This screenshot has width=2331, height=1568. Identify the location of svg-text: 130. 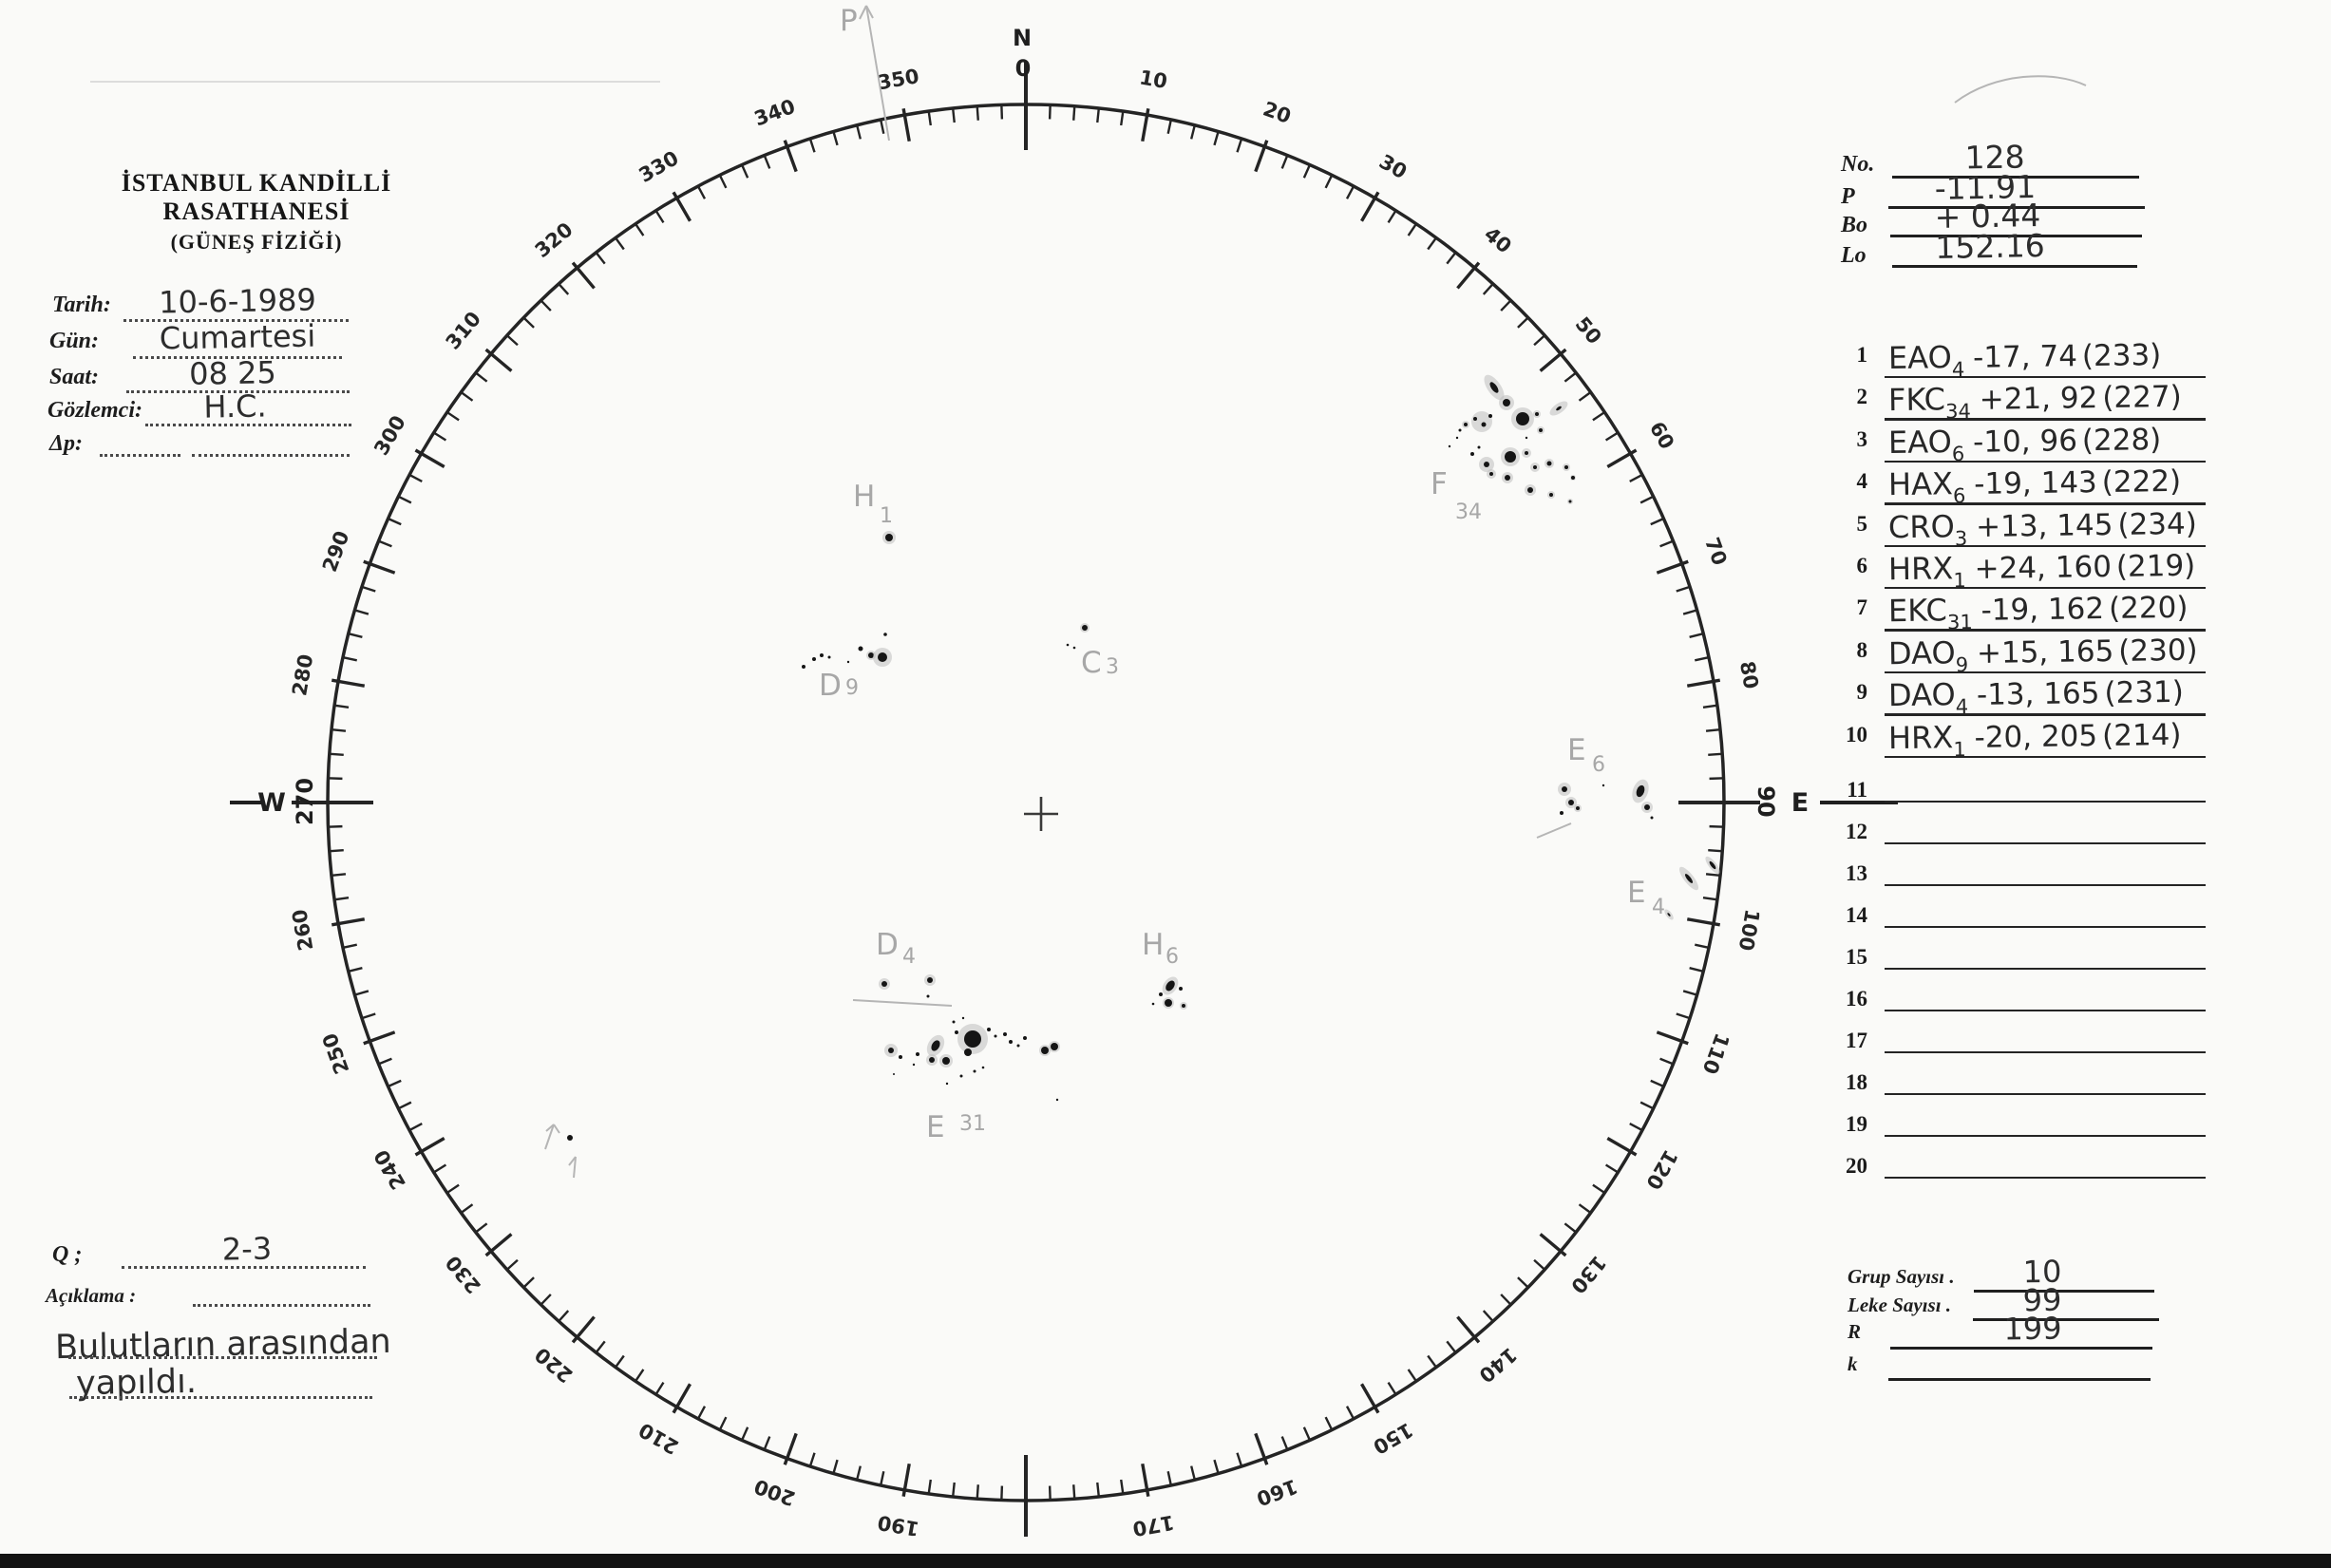
(1588, 1274).